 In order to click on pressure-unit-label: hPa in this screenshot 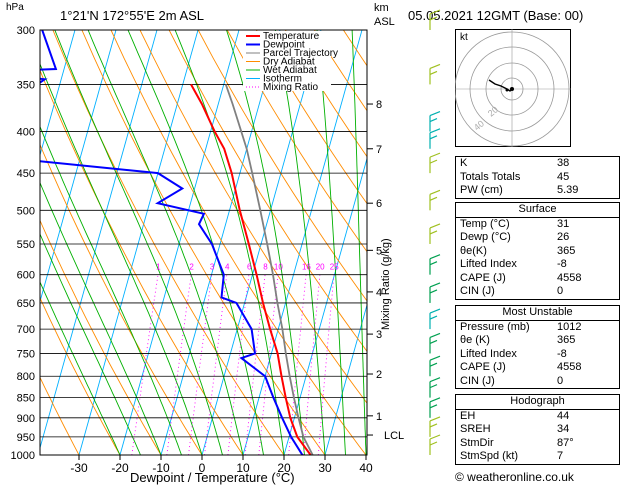, I will do `click(15, 7)`.